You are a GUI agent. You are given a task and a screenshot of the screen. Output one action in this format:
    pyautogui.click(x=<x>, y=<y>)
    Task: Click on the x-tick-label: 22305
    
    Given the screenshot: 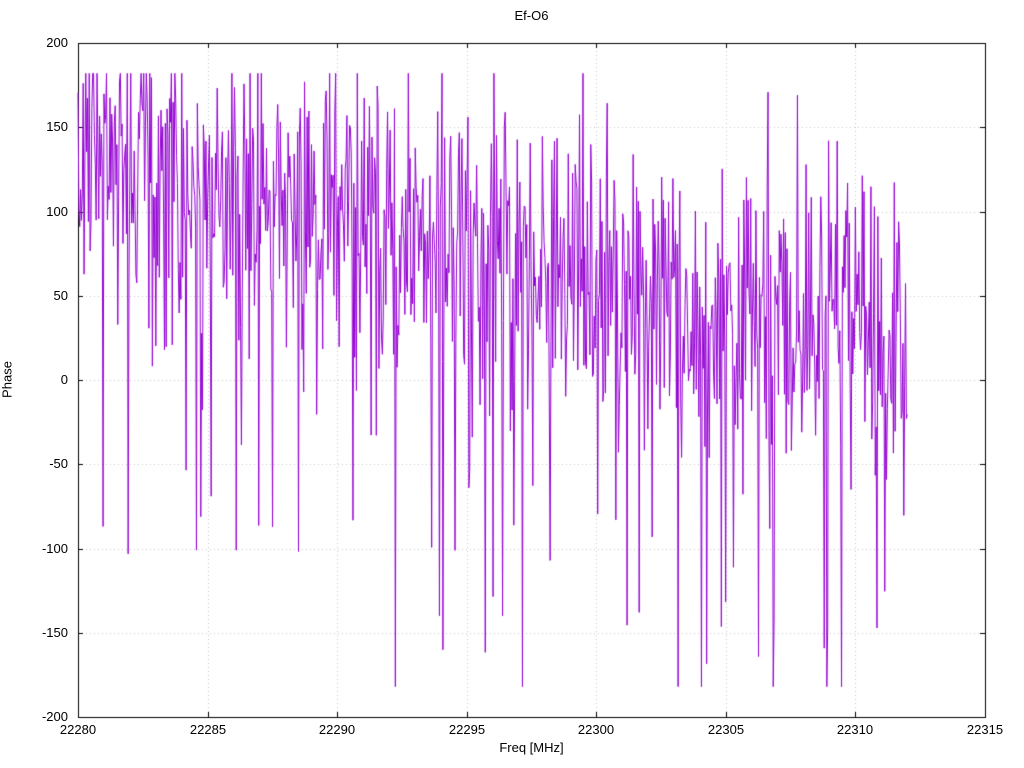 What is the action you would take?
    pyautogui.click(x=726, y=729)
    